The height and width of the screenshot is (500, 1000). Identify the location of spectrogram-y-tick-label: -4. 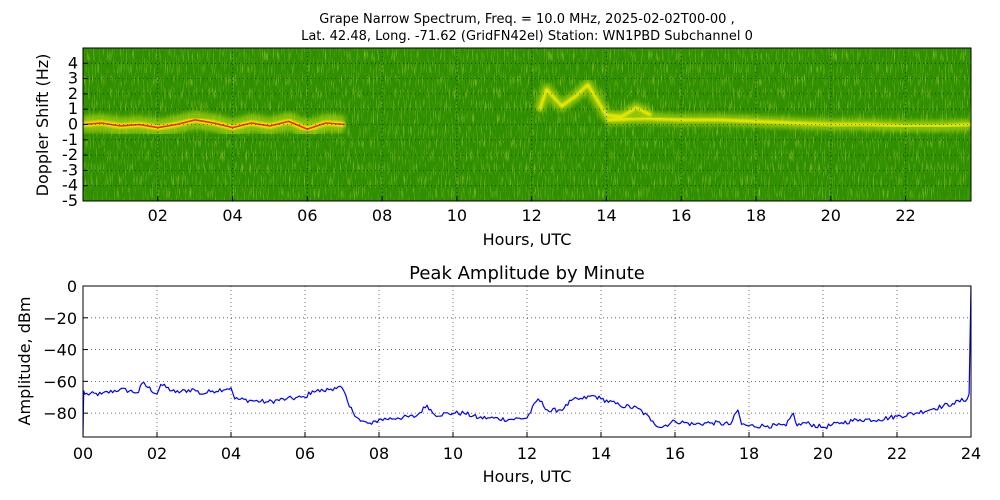
(70, 185).